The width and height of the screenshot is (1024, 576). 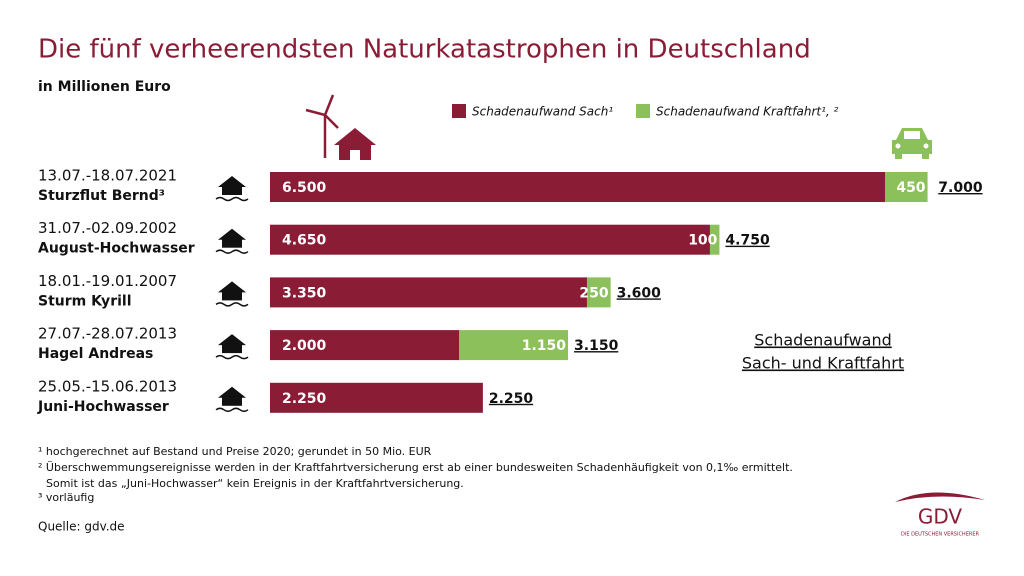 I want to click on total-label: 3.600, so click(x=639, y=293).